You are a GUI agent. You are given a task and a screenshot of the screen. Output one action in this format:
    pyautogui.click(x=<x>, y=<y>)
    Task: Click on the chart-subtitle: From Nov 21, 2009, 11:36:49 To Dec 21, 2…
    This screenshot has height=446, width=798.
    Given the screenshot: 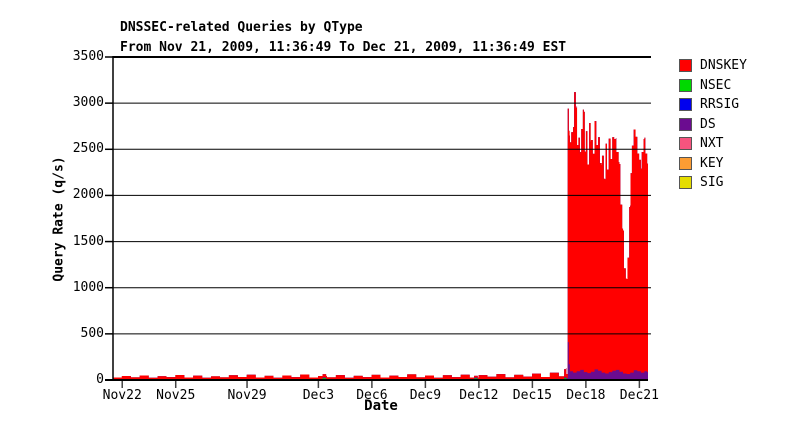 What is the action you would take?
    pyautogui.click(x=343, y=47)
    